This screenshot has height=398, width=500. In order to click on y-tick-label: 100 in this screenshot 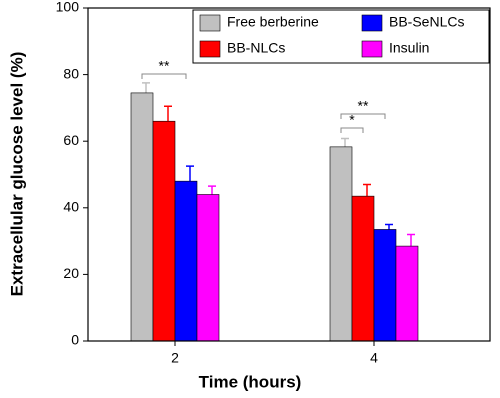, I will do `click(68, 7)`.